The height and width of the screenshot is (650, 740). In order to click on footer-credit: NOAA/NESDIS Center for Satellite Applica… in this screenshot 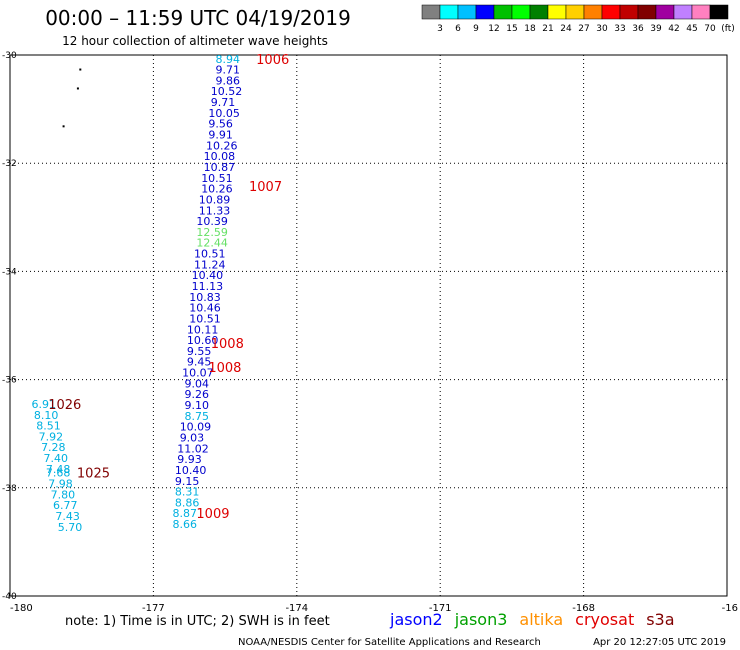, I will do `click(389, 642)`.